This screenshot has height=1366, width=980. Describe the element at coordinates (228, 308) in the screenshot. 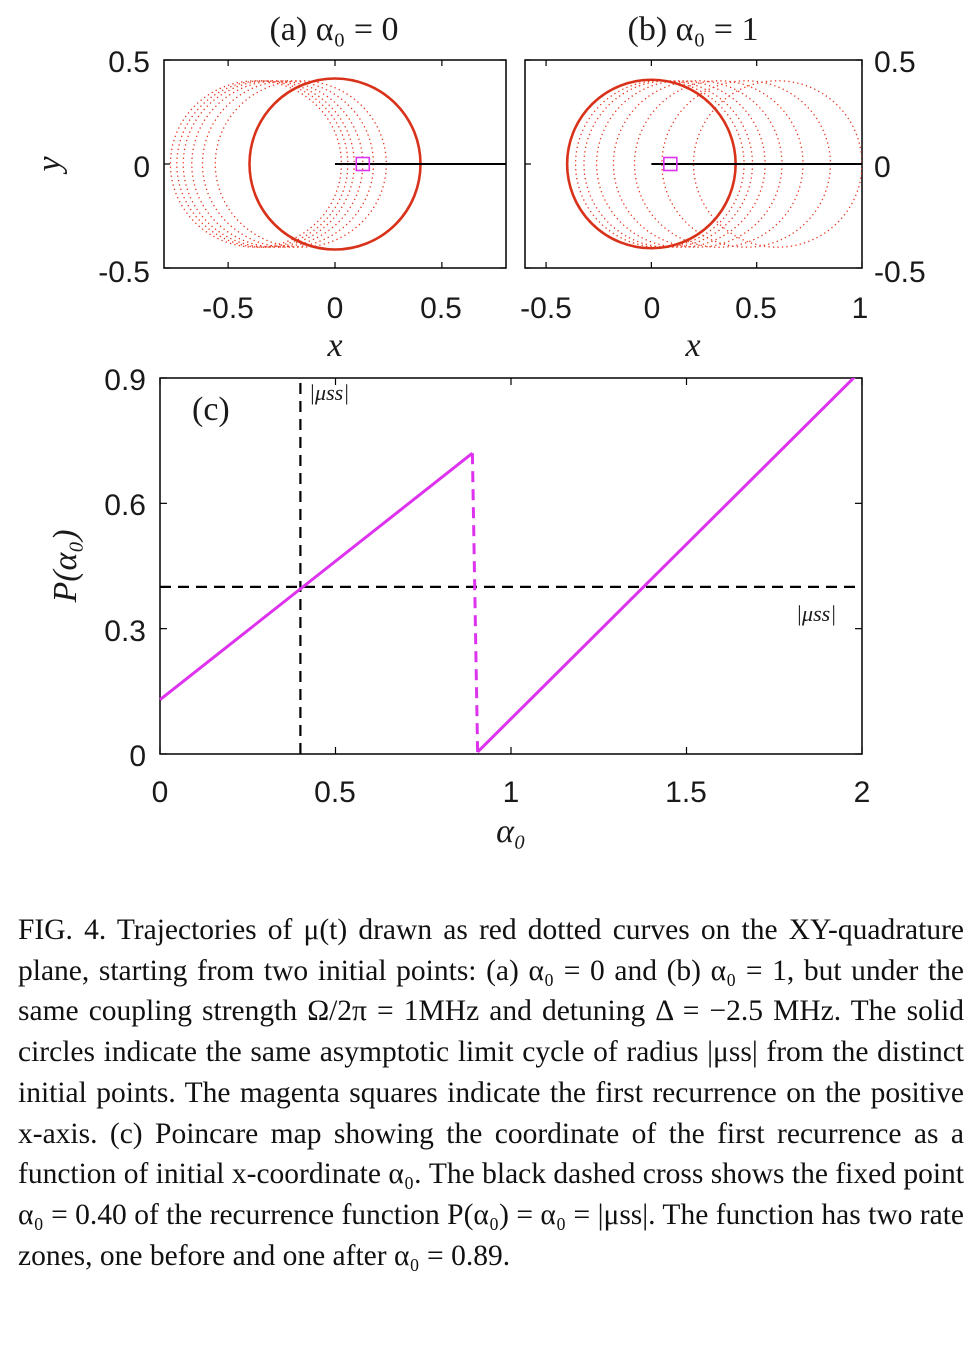

I see `panel-a-xtick-label-neg0.5: -0.5` at that location.